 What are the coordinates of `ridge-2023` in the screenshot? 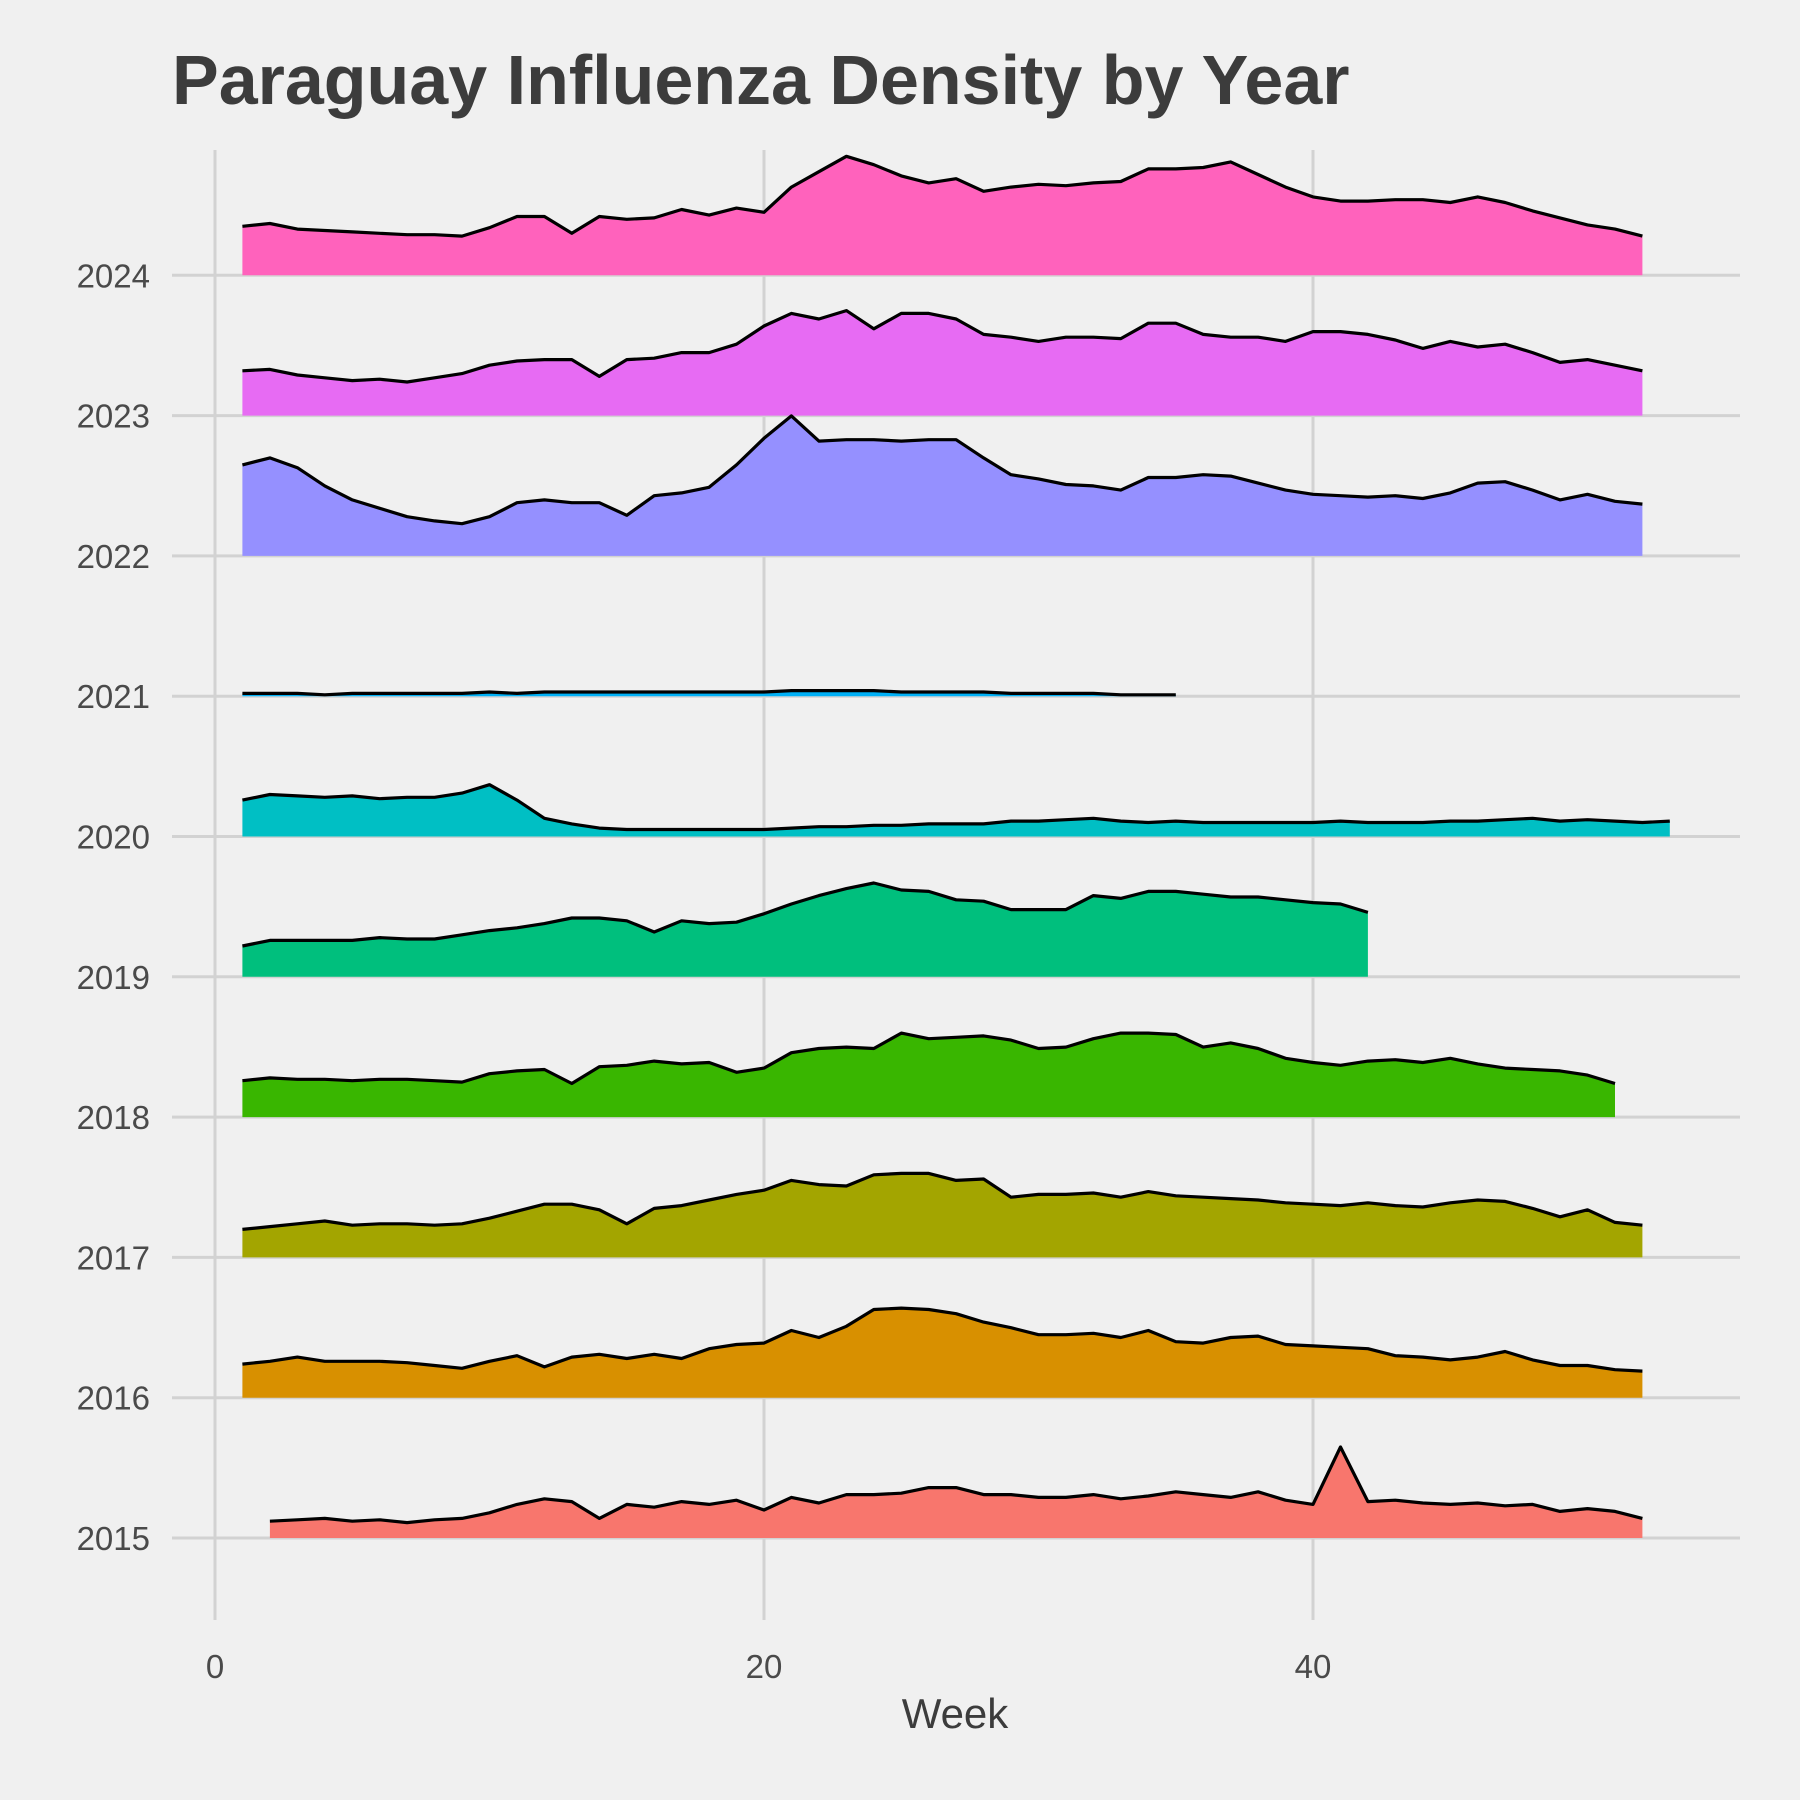 It's located at (942, 362).